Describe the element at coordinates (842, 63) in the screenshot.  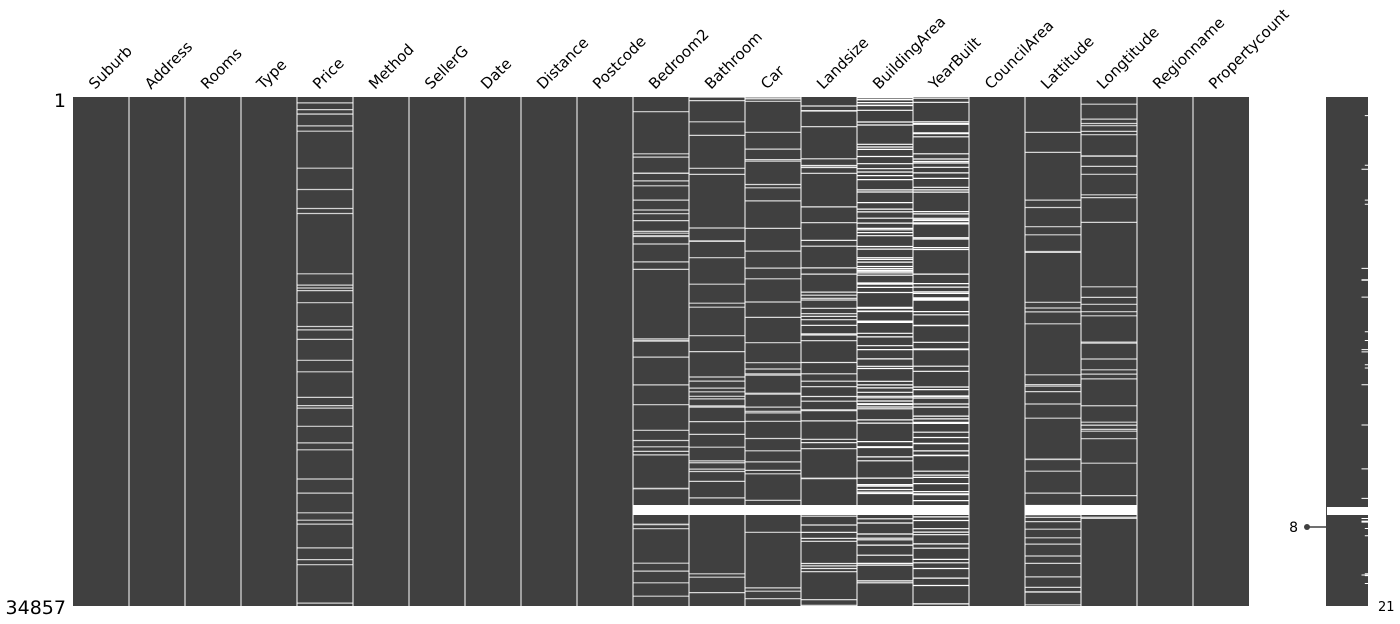
I see `column-label-landsize: Landsize` at that location.